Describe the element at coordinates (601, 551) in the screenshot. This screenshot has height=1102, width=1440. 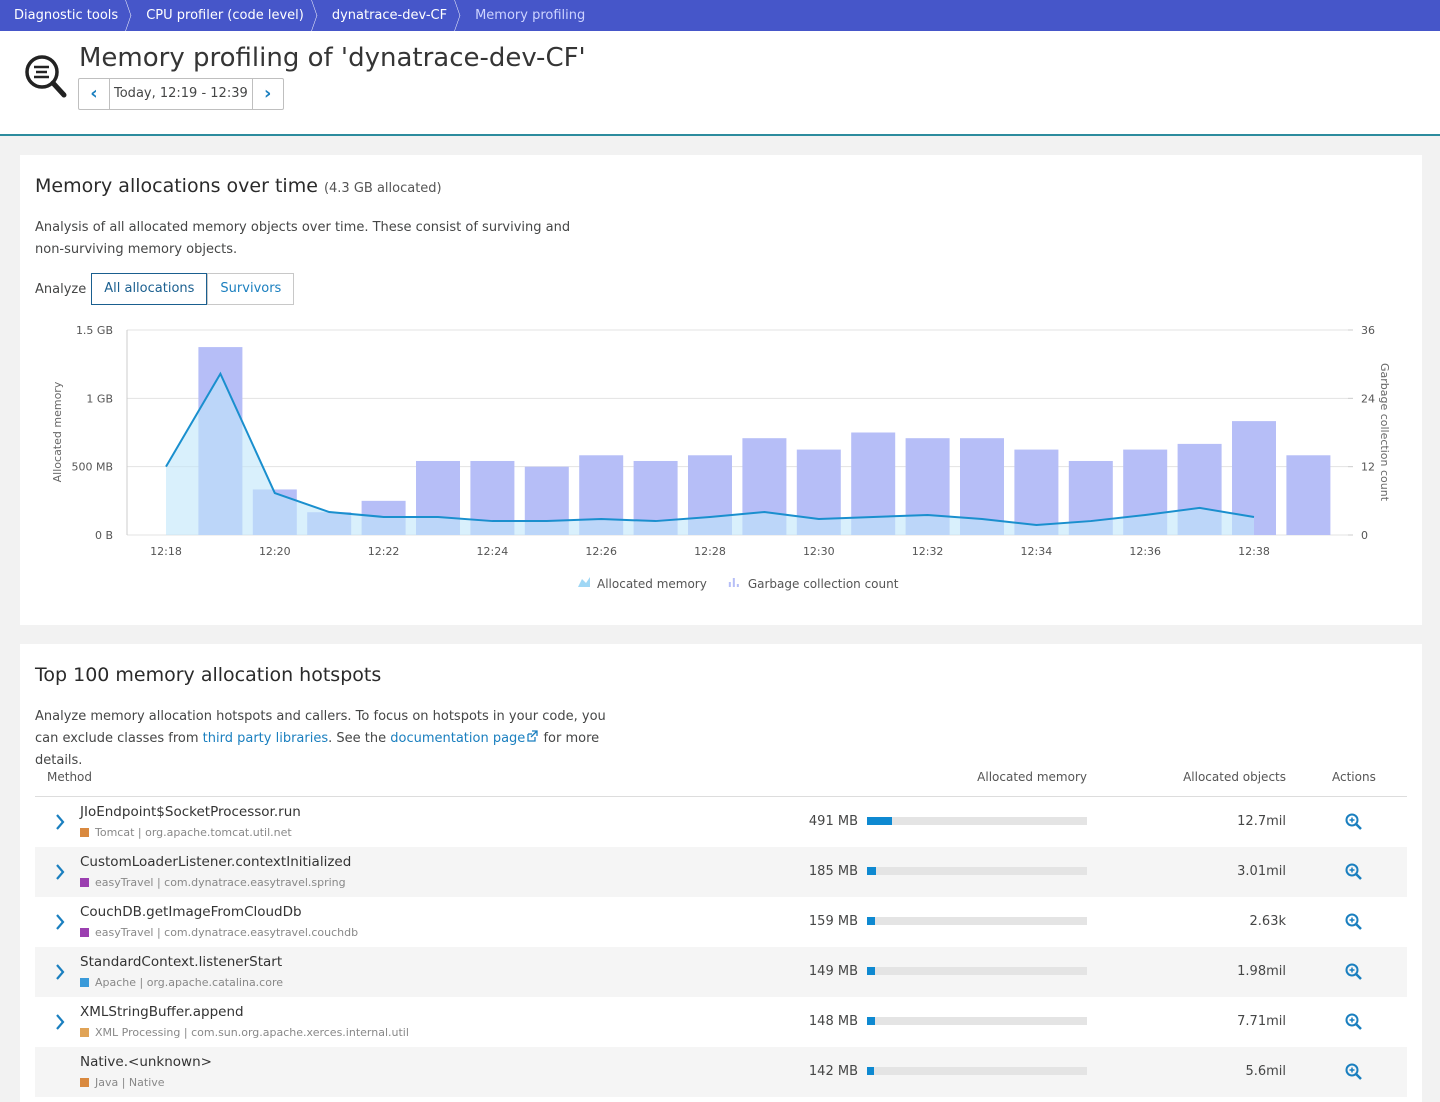
I see `x-tick-label: 12:26` at that location.